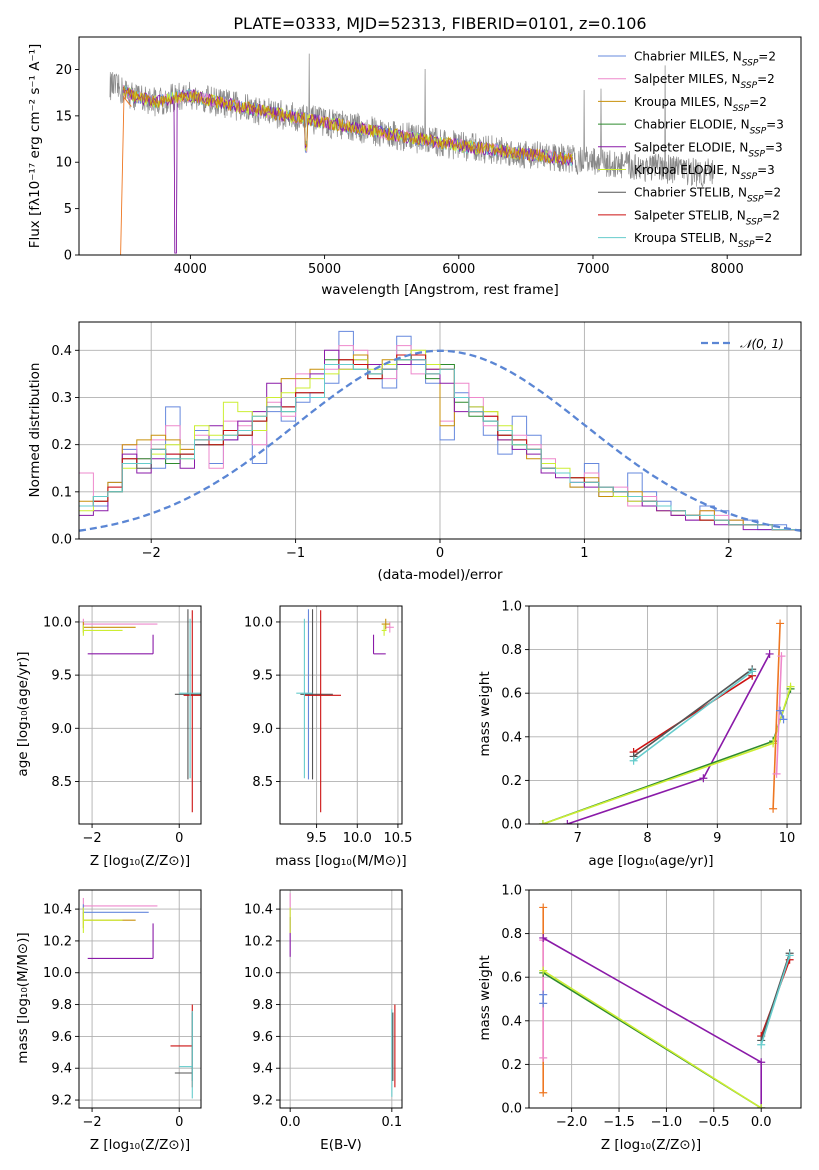  What do you see at coordinates (35, 146) in the screenshot?
I see `spectrum-ylabel: Flux [fλ10⁻¹⁷ erg cm⁻² s⁻¹ A⁻¹]` at bounding box center [35, 146].